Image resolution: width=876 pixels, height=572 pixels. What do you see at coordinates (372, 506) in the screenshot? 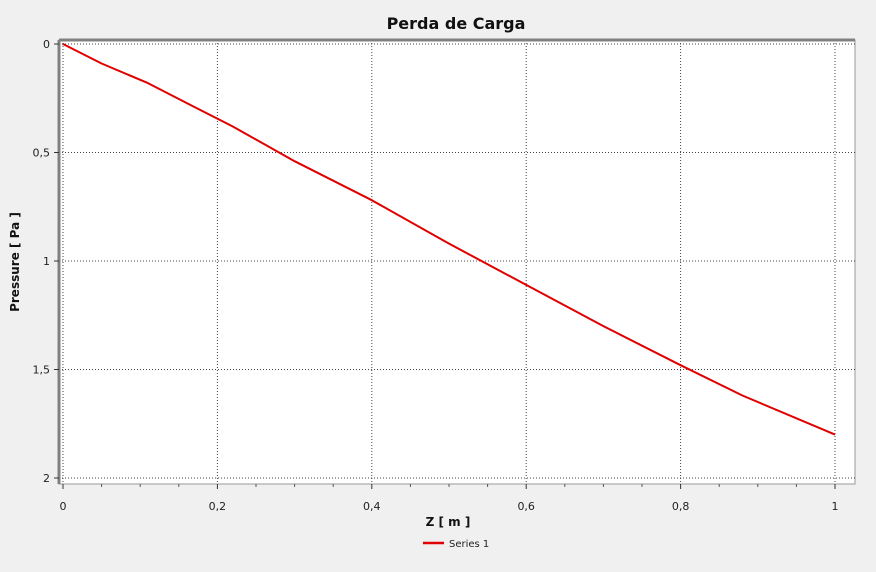
I see `x-tick-label: 0,4` at bounding box center [372, 506].